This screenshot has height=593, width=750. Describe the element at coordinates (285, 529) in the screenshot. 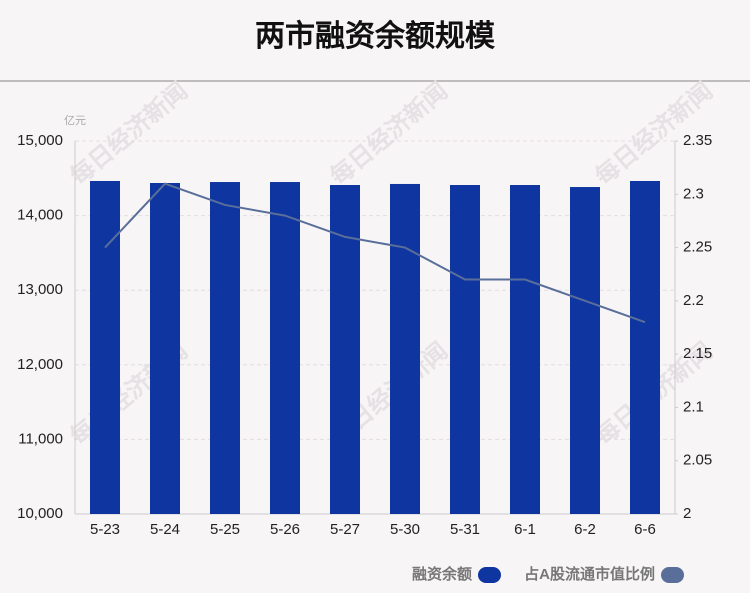

I see `x-tick-label: 5-26` at that location.